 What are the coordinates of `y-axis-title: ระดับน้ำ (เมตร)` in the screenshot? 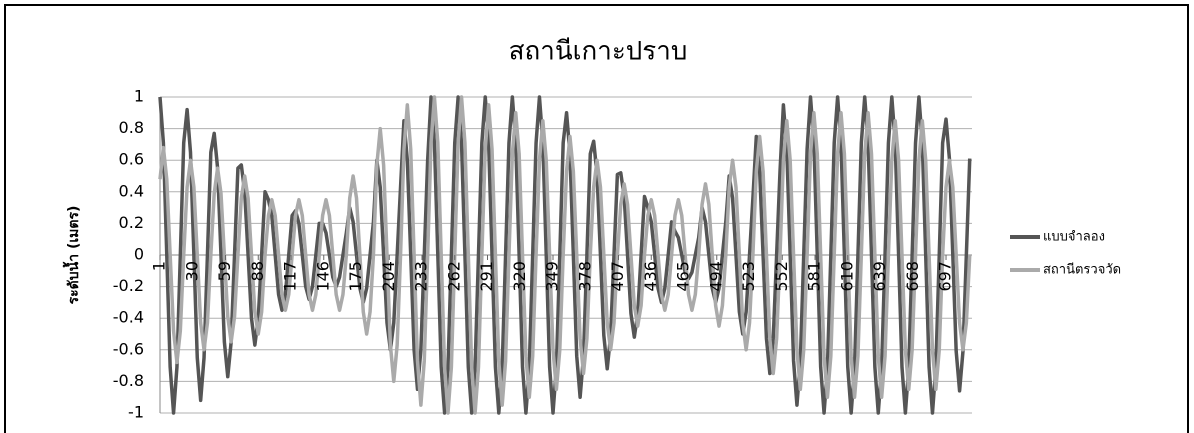 It's located at (72, 255).